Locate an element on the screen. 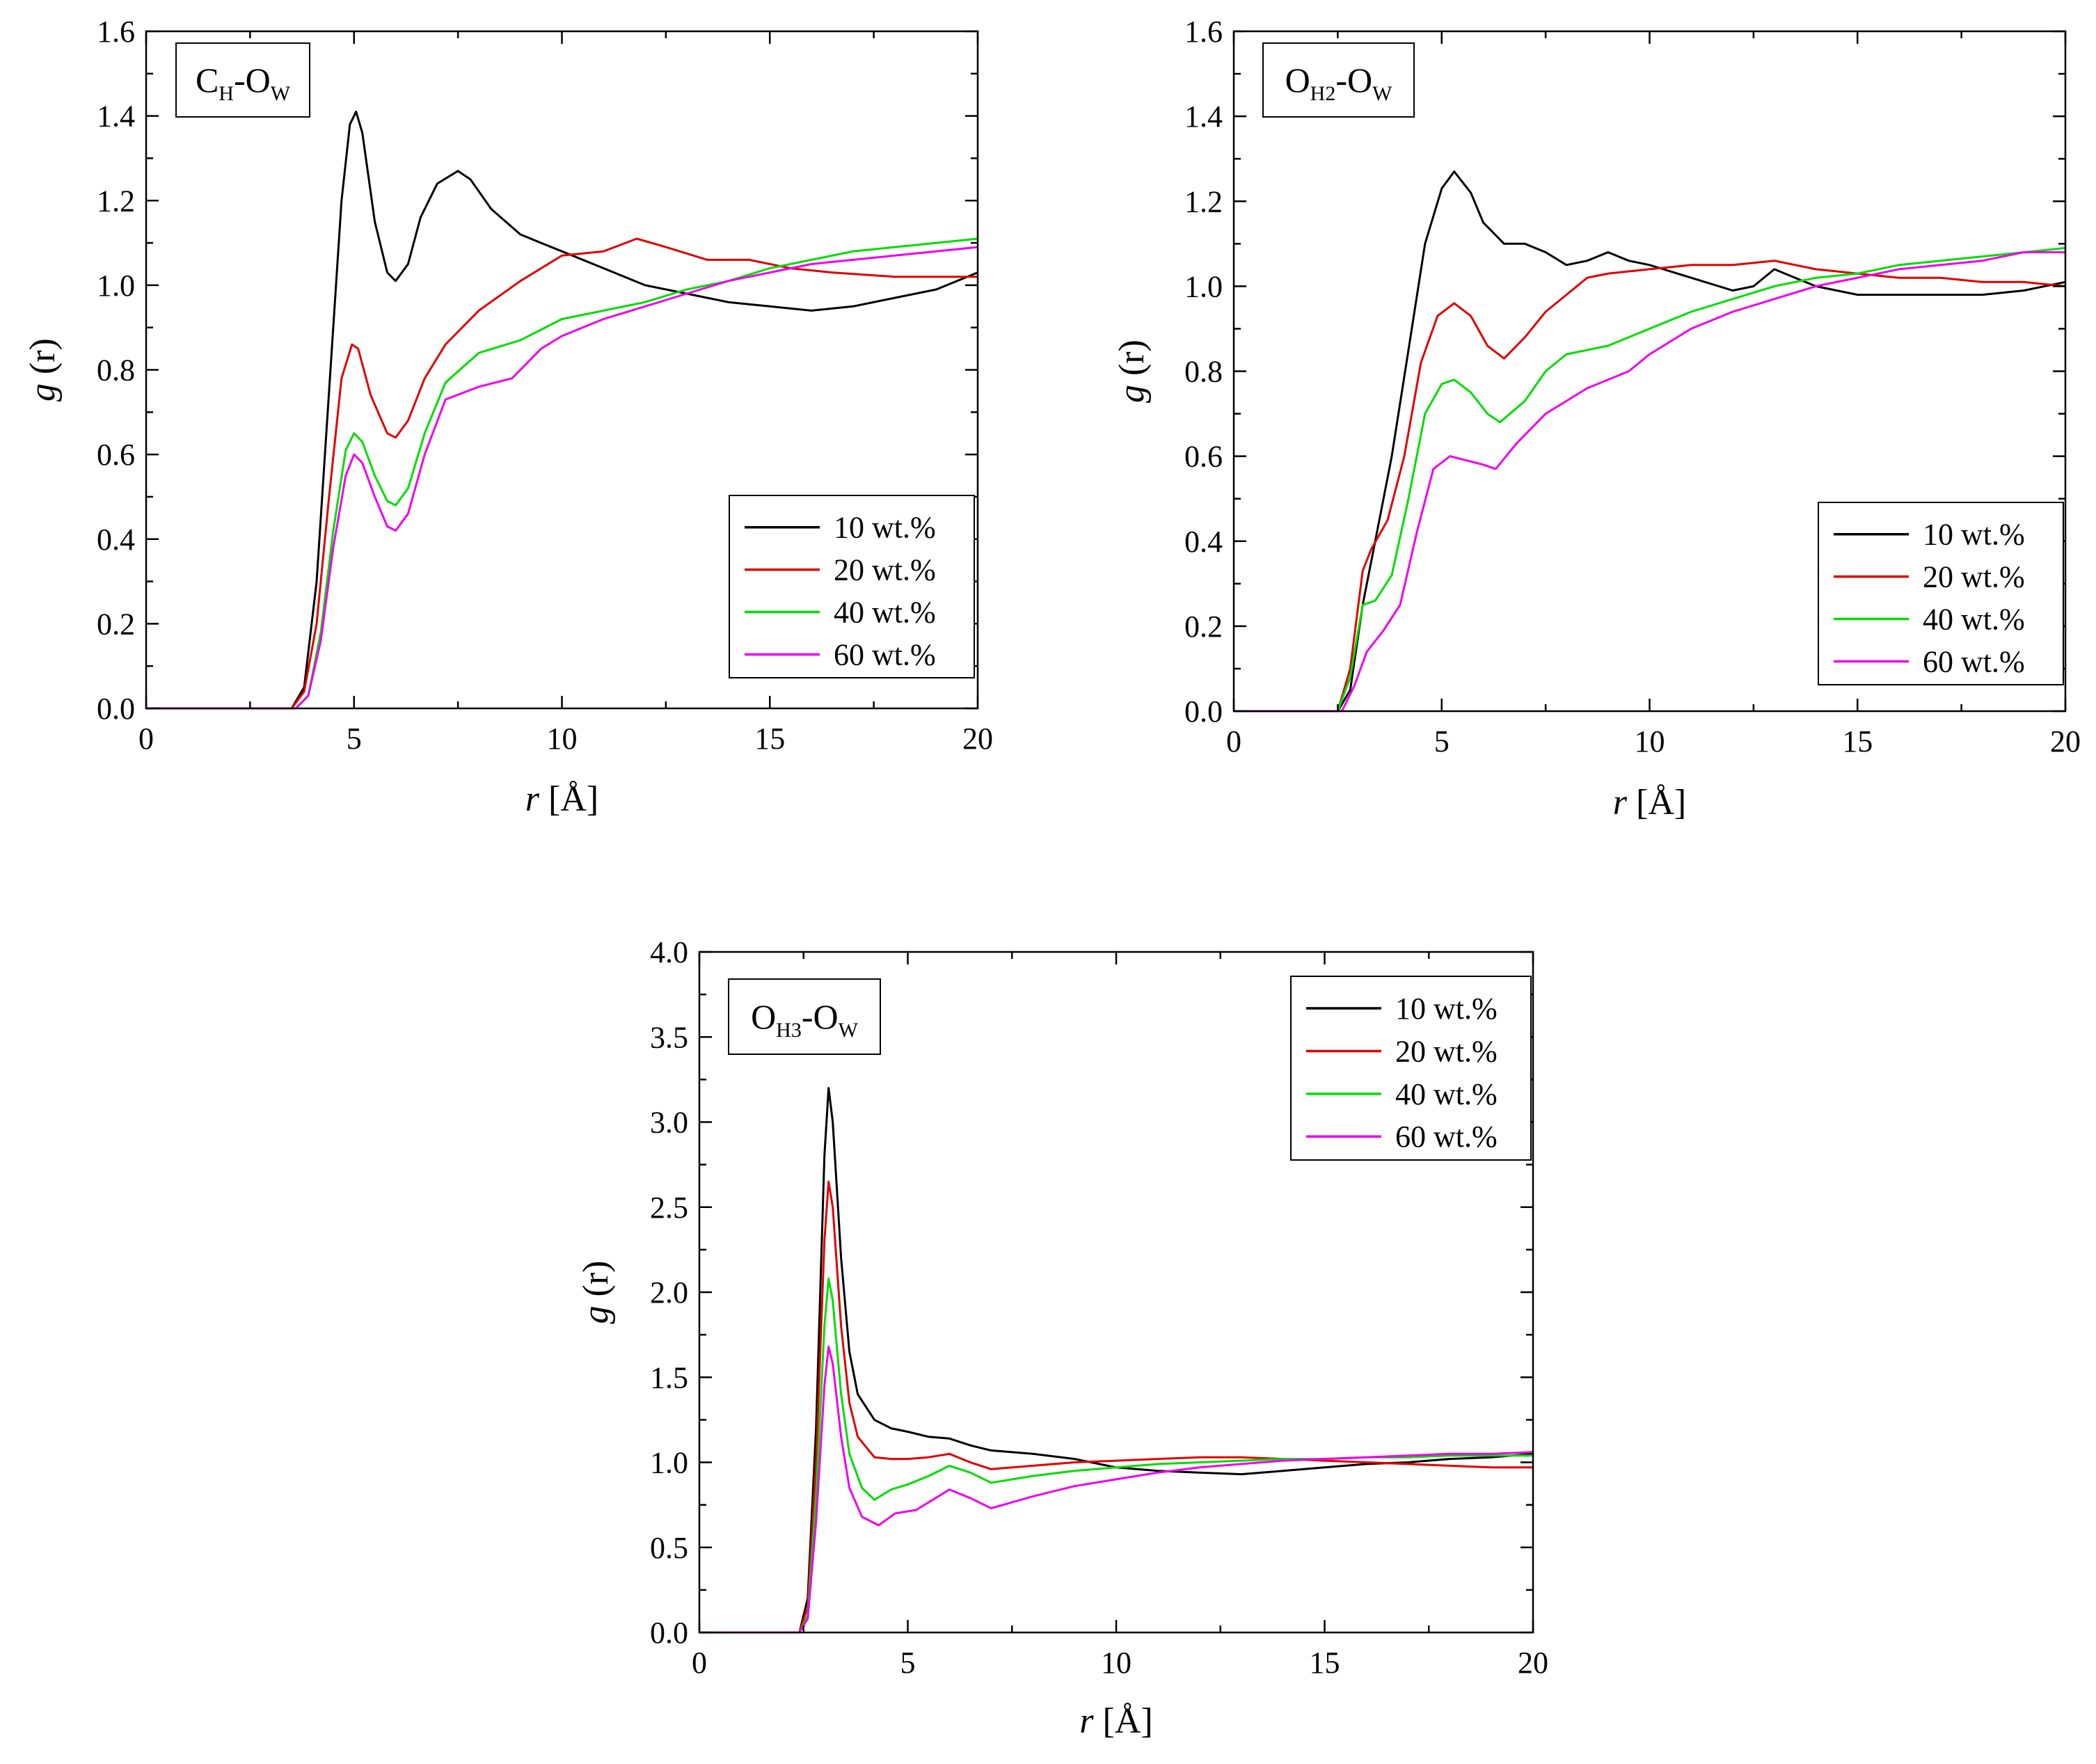 This screenshot has height=1764, width=2096. panel-label-sub: H2 is located at coordinates (1323, 93).